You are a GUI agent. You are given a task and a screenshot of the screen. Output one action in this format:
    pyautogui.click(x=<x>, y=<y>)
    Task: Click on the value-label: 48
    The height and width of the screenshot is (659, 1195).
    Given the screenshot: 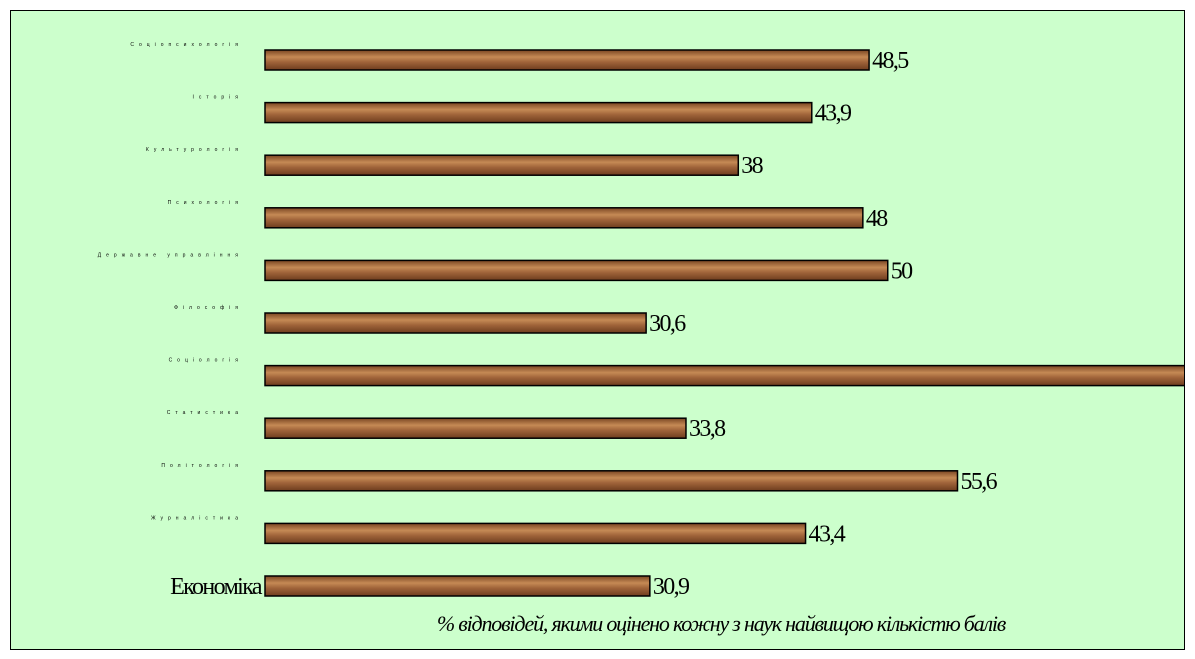 What is the action you would take?
    pyautogui.click(x=877, y=219)
    